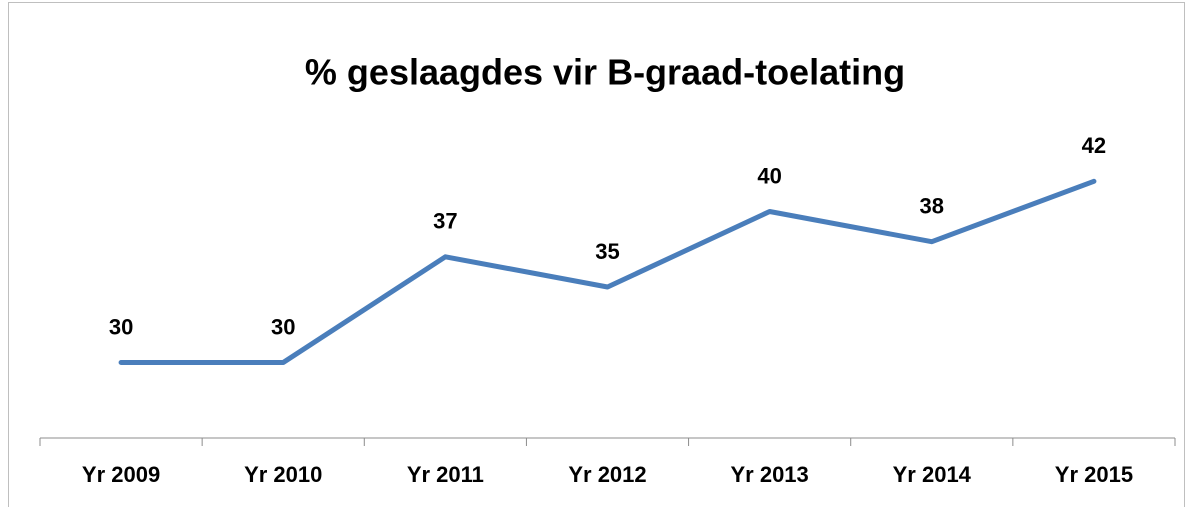  Describe the element at coordinates (769, 474) in the screenshot. I see `x-tick-label: Yr 2013` at that location.